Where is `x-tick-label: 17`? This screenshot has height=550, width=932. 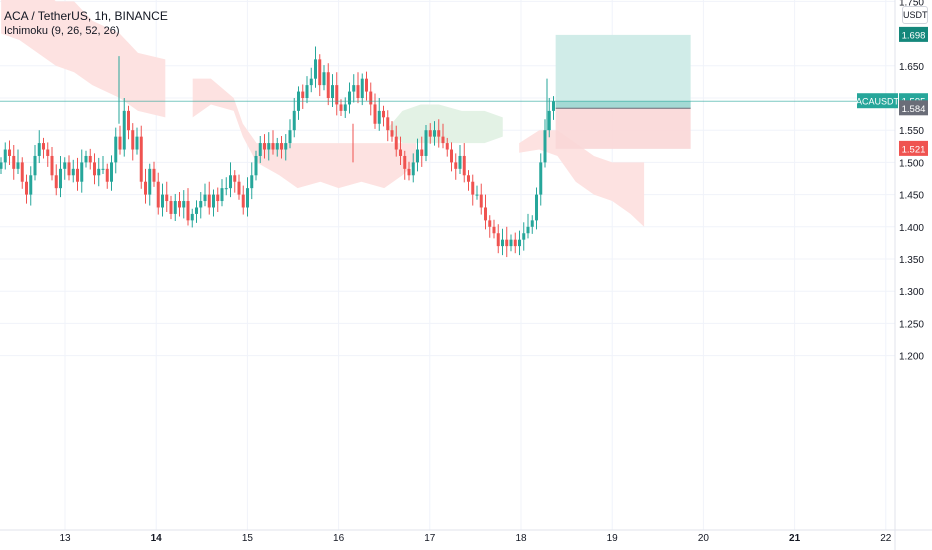
x-tick-label: 17 is located at coordinates (430, 538).